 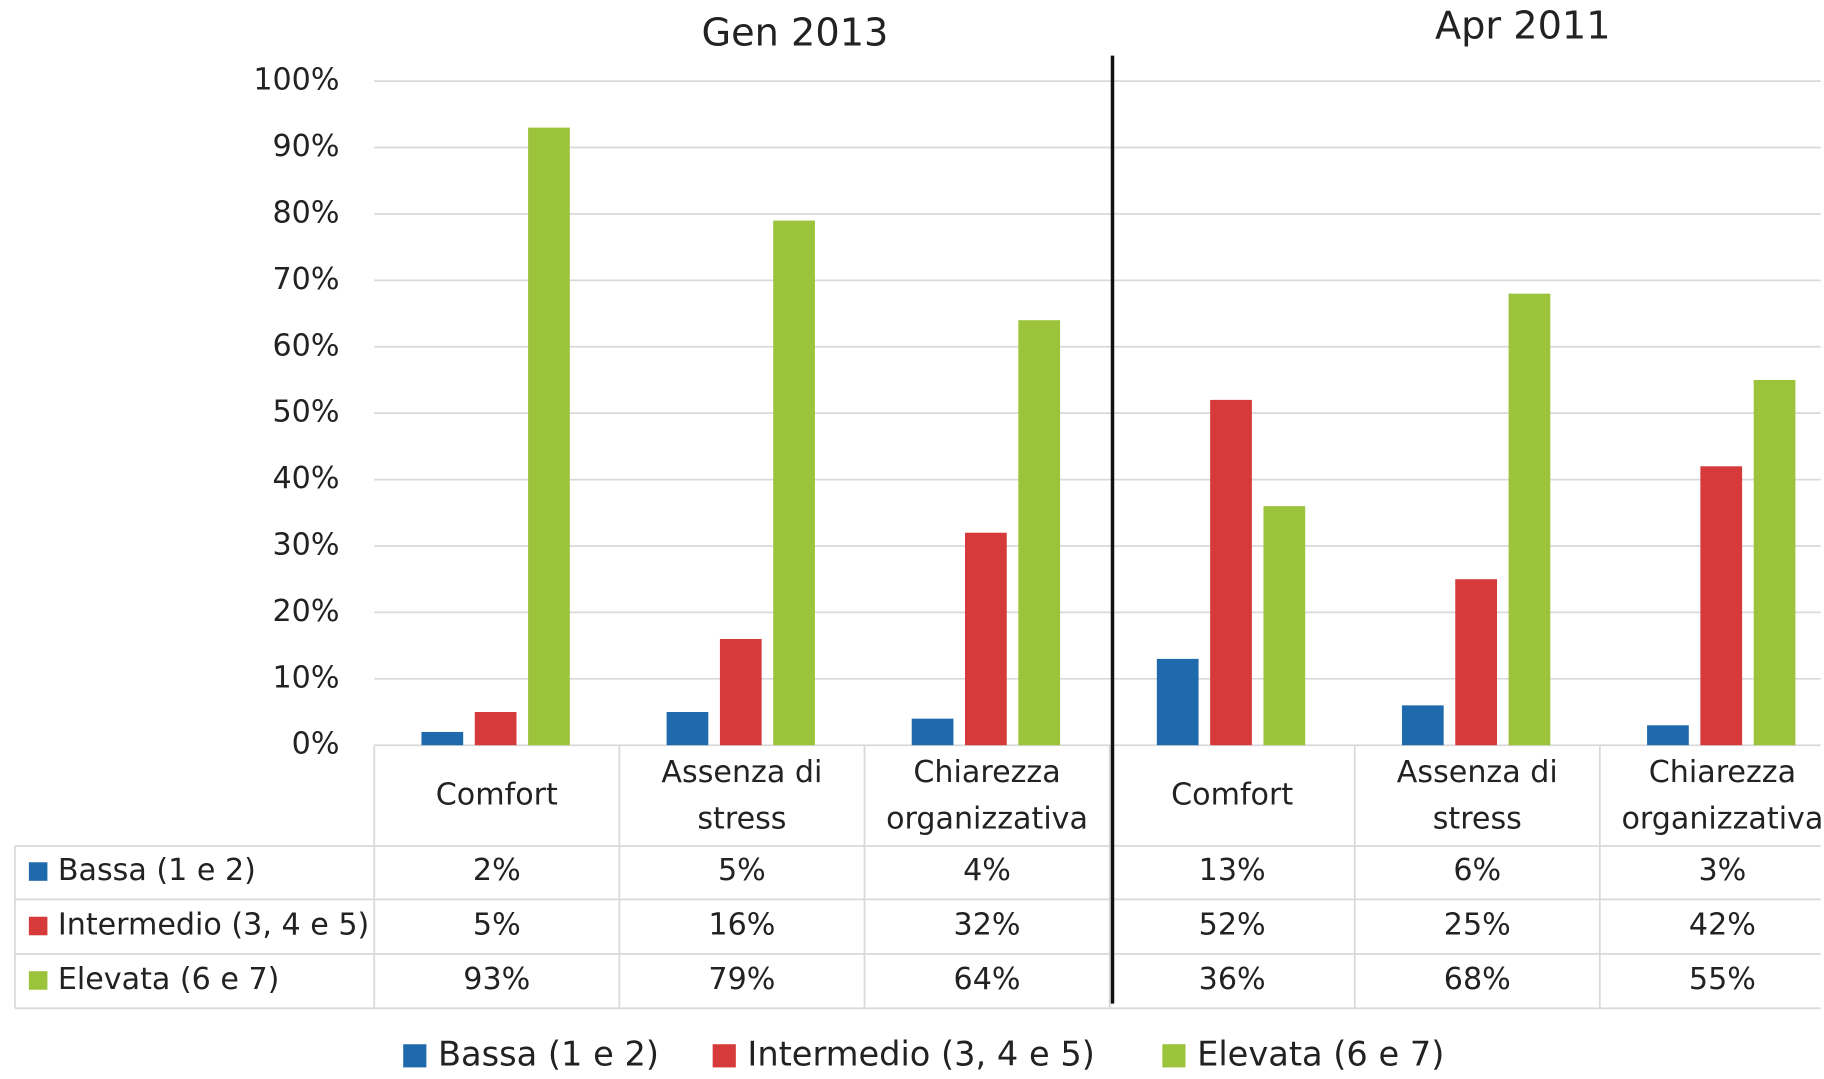 I want to click on data-label: 25%, so click(x=1477, y=925).